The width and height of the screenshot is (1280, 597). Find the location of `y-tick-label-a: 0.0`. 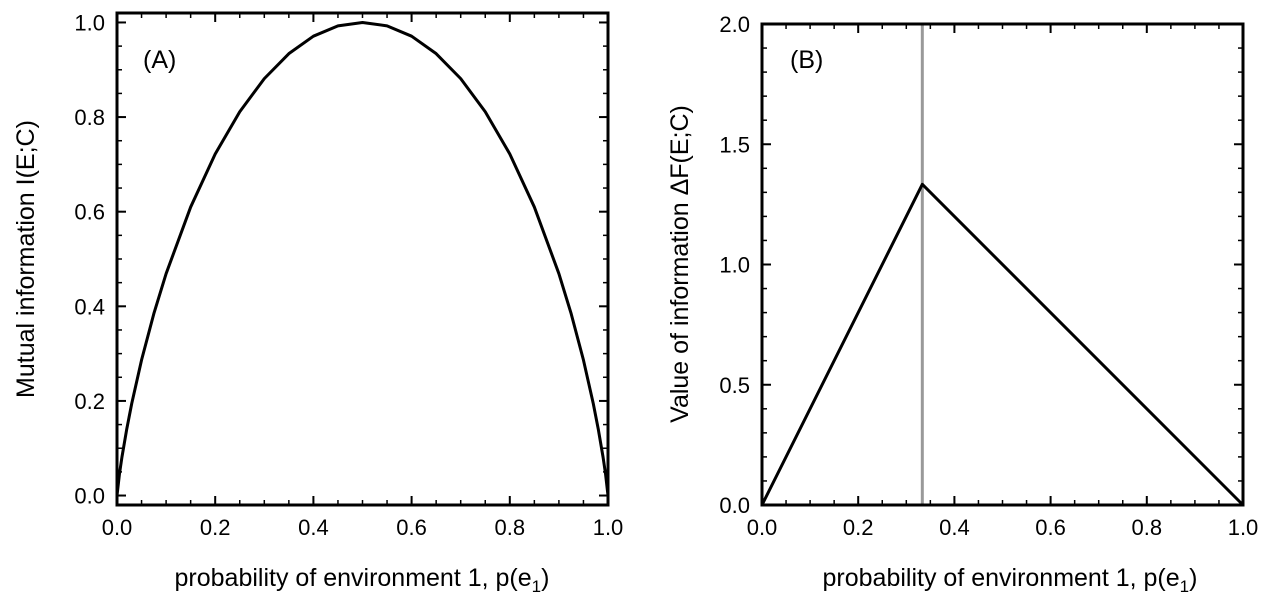

y-tick-label-a: 0.0 is located at coordinates (89, 496).